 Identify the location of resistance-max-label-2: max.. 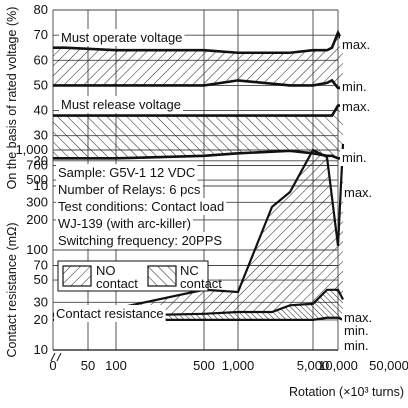
(358, 317).